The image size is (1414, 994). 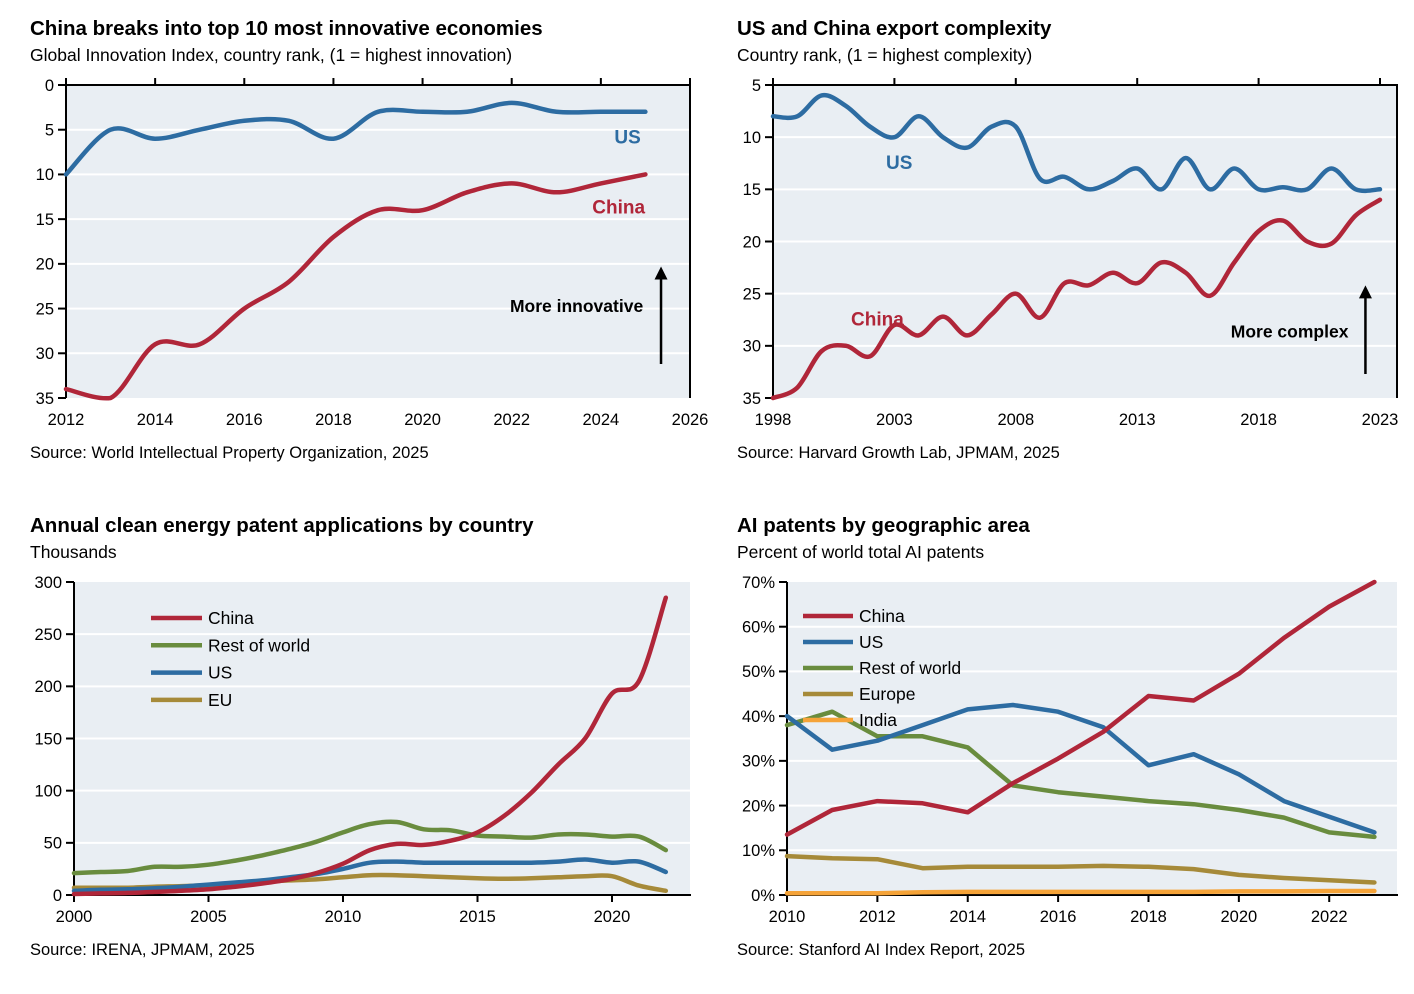 What do you see at coordinates (758, 762) in the screenshot?
I see `y-tick-label: 30%` at bounding box center [758, 762].